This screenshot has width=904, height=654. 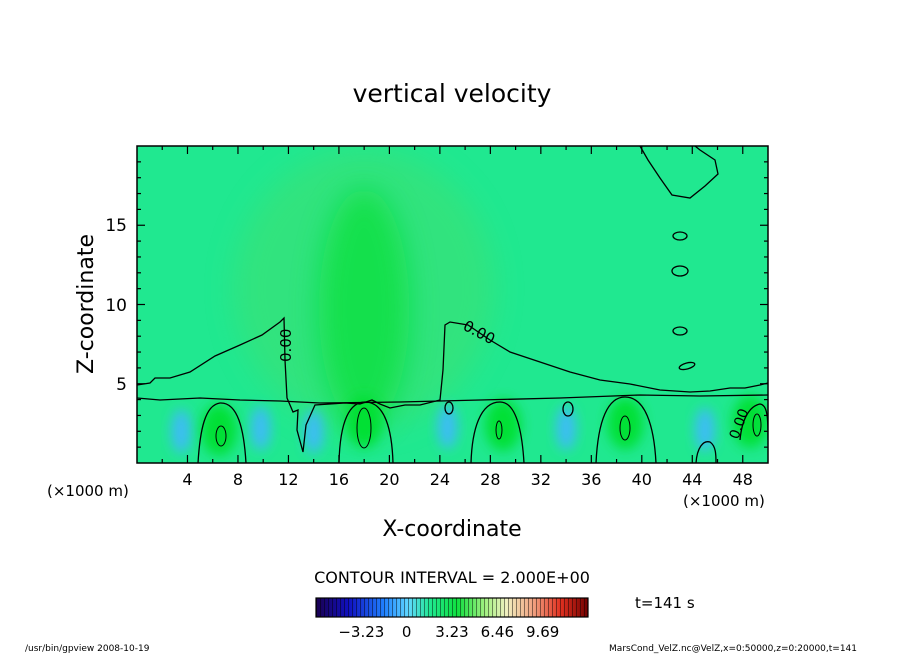 What do you see at coordinates (665, 603) in the screenshot?
I see `time-label: t=141 s` at bounding box center [665, 603].